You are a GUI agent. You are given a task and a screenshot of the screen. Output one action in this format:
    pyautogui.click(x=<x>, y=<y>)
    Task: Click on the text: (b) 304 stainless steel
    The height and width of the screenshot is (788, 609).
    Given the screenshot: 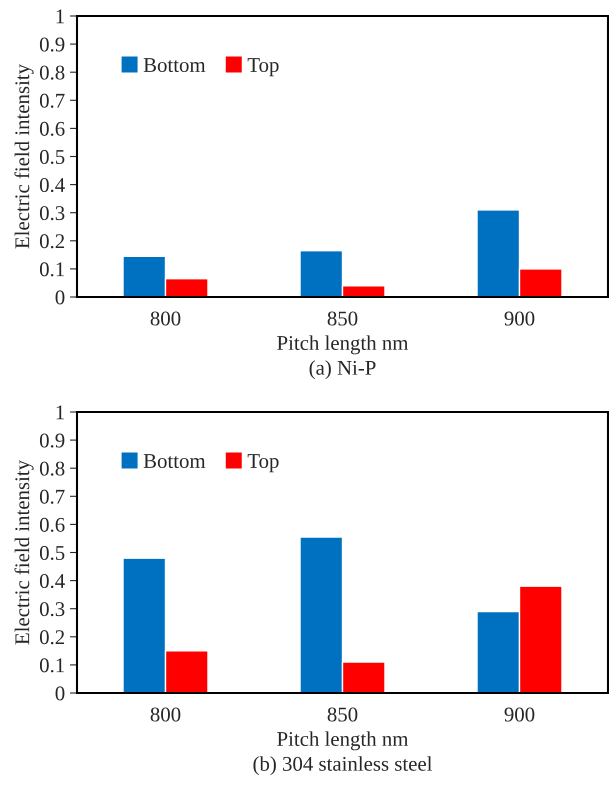 What is the action you would take?
    pyautogui.click(x=342, y=766)
    